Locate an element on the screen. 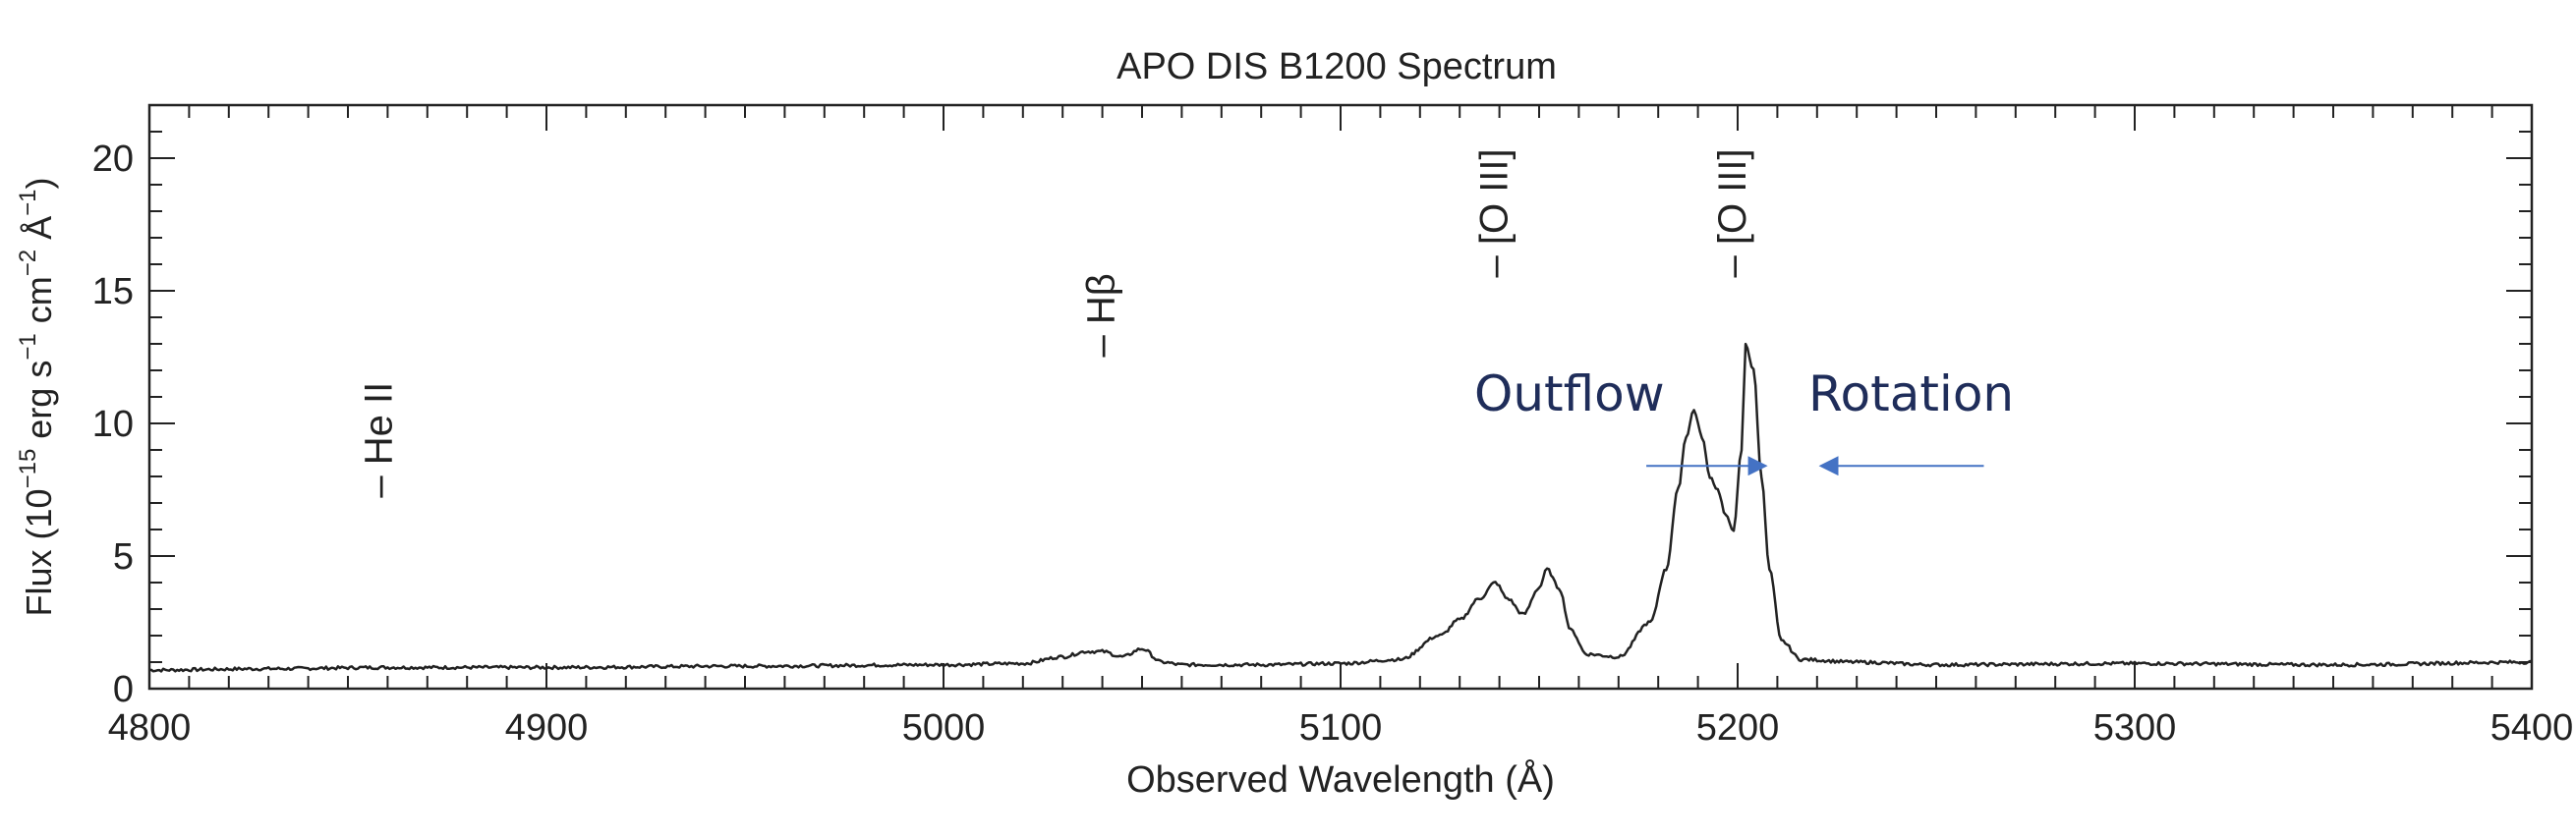 The width and height of the screenshot is (2576, 837). x-tick-label: 4800 is located at coordinates (150, 728).